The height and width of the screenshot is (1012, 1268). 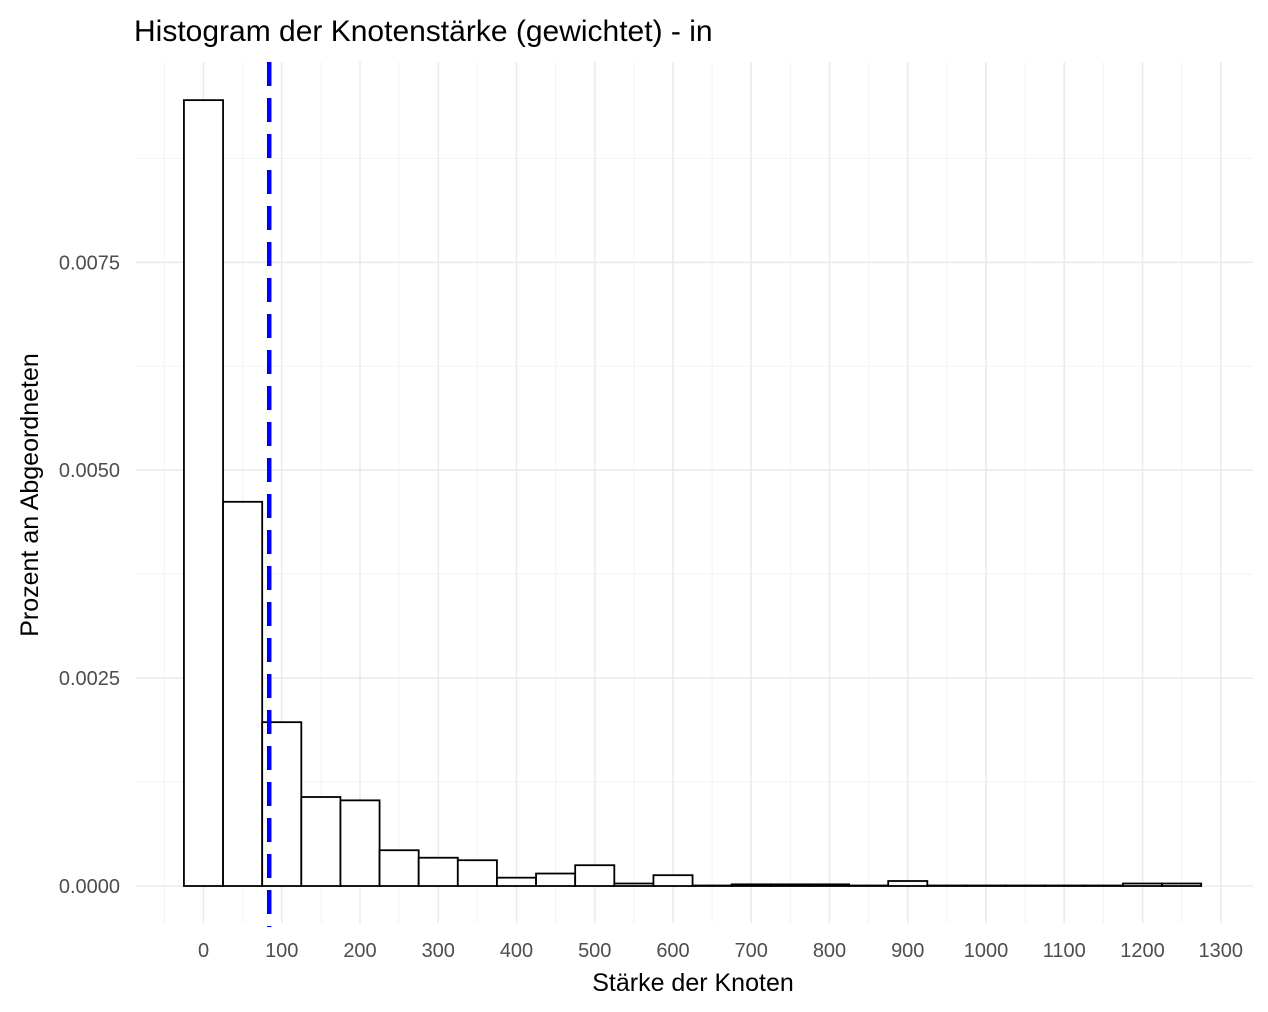 I want to click on x-tick-label: 500, so click(x=594, y=951).